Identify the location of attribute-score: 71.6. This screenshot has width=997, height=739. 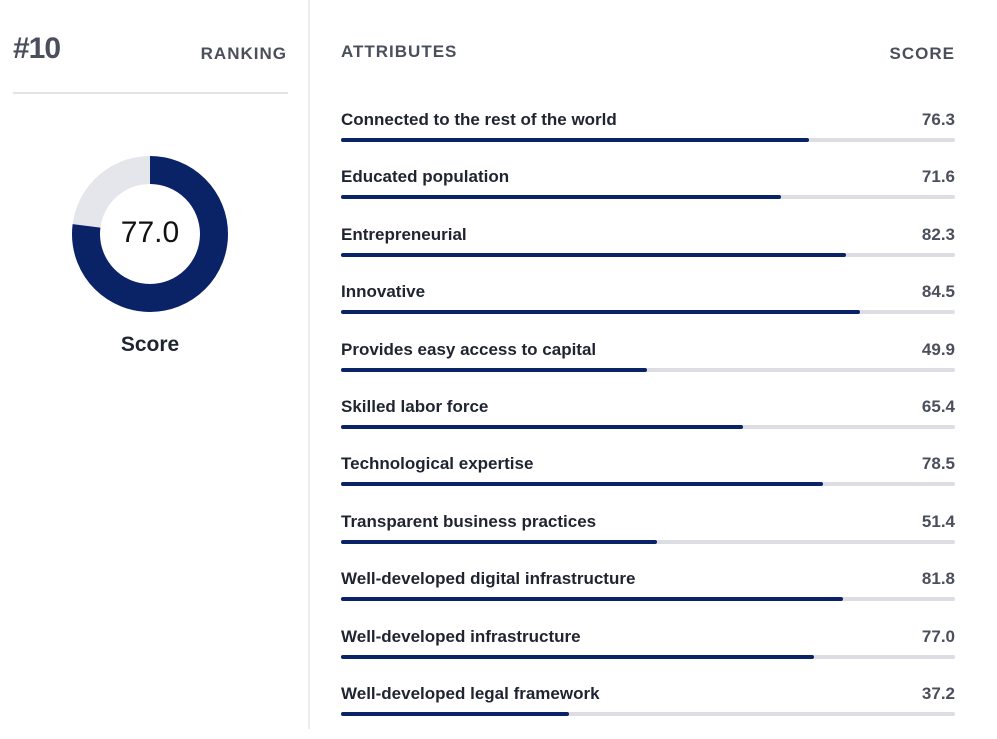
(938, 177).